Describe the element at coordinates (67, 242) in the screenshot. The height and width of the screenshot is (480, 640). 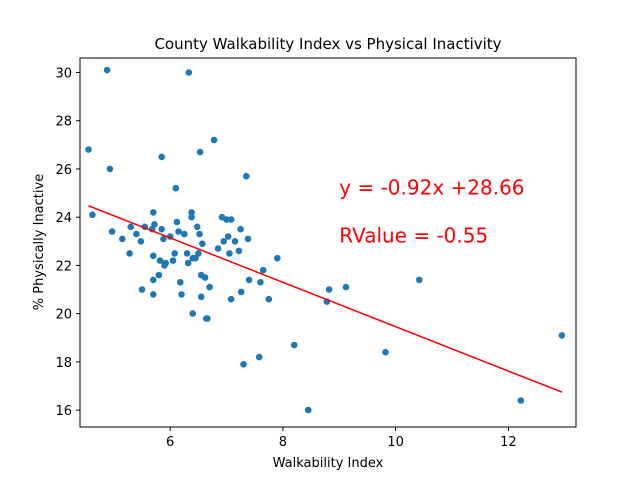
I see `y-axis: 16 18 20 22 24 26 28 30` at that location.